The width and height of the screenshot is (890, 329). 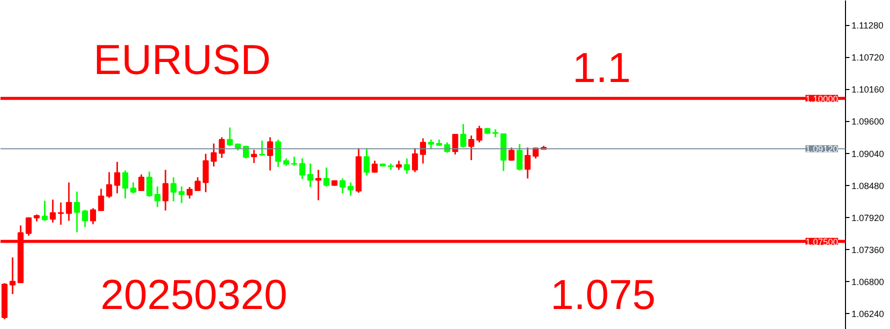 What do you see at coordinates (868, 249) in the screenshot?
I see `y-tick-label: 1.07360` at bounding box center [868, 249].